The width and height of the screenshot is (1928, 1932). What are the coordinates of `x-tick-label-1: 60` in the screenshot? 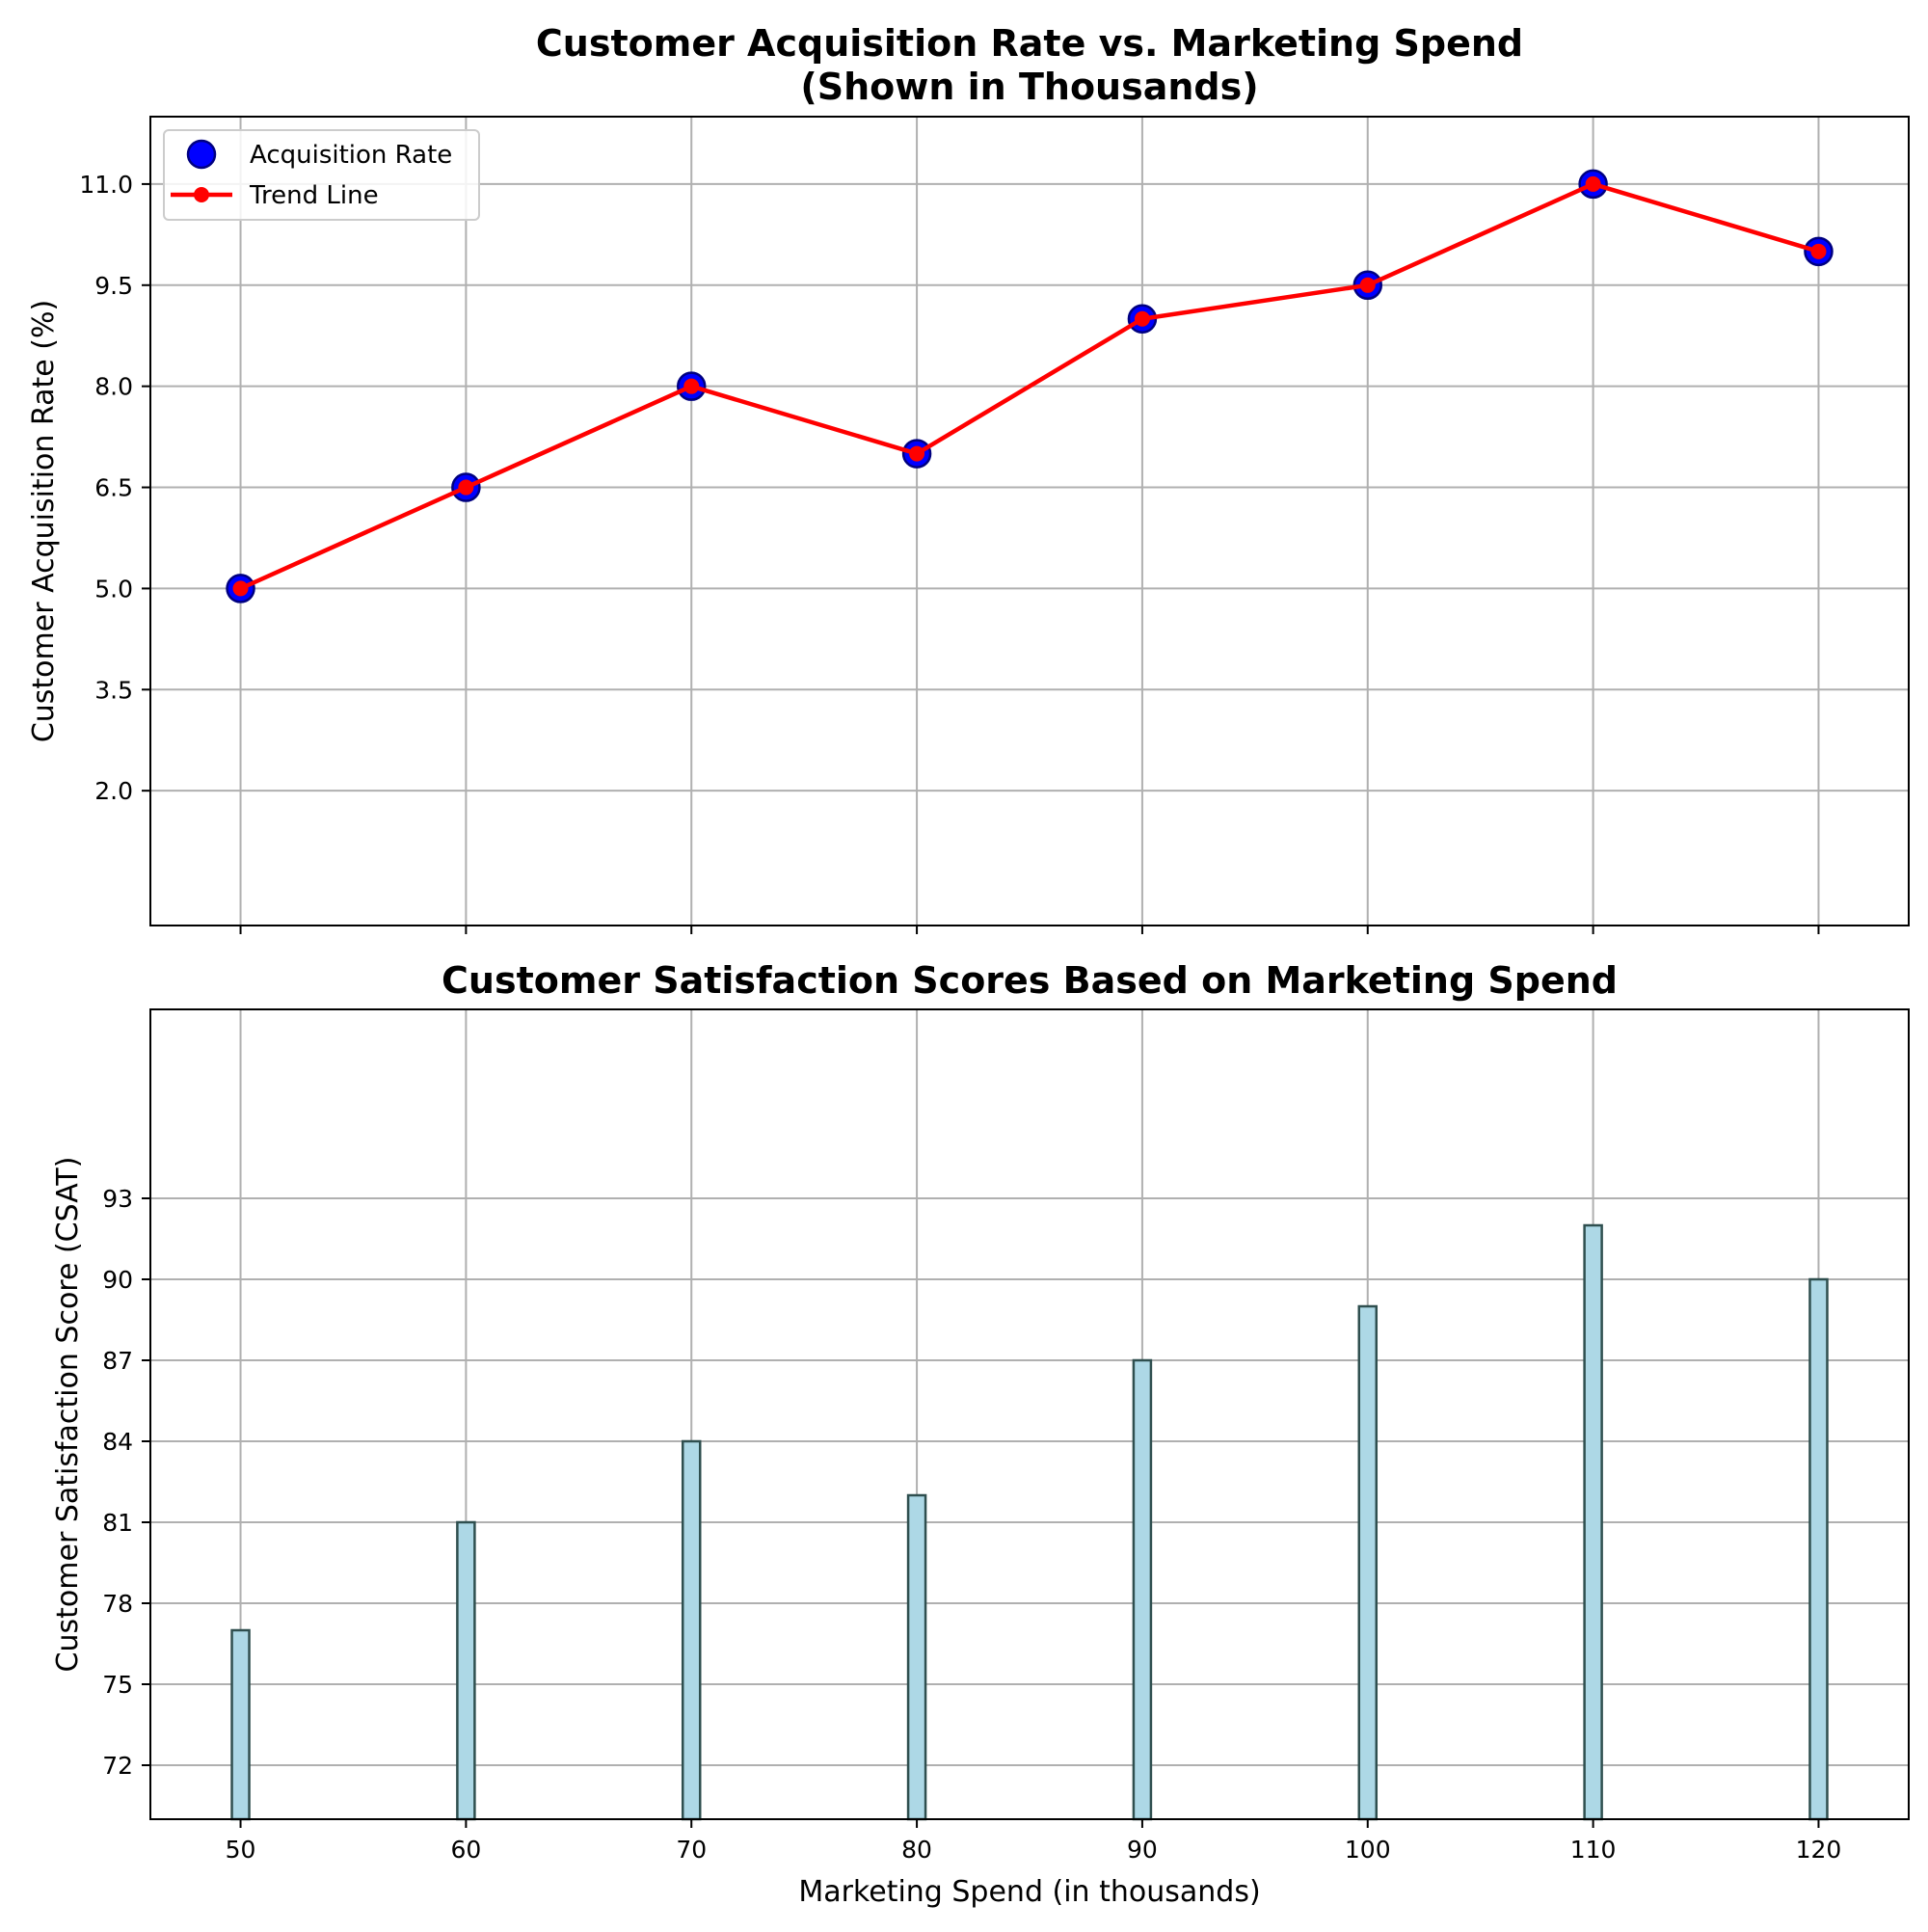 It's located at (465, 1850).